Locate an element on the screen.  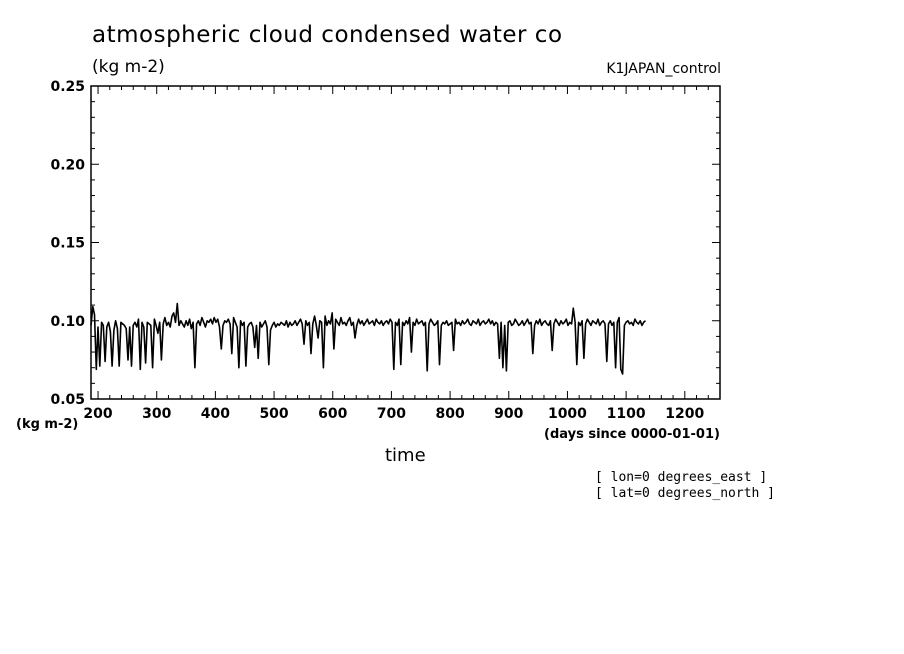
x-tick-label: 900 is located at coordinates (508, 414).